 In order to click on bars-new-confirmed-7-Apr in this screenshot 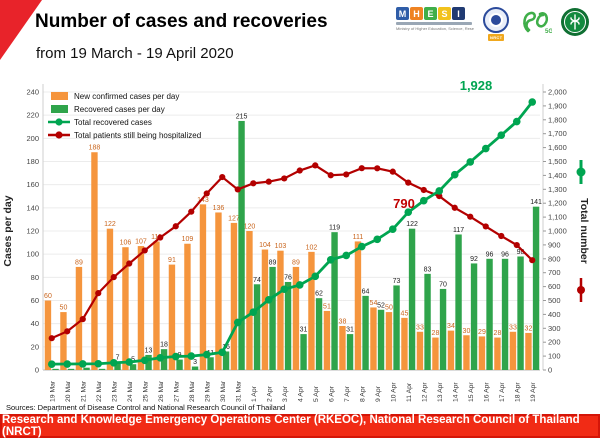, I will do `click(342, 347)`.